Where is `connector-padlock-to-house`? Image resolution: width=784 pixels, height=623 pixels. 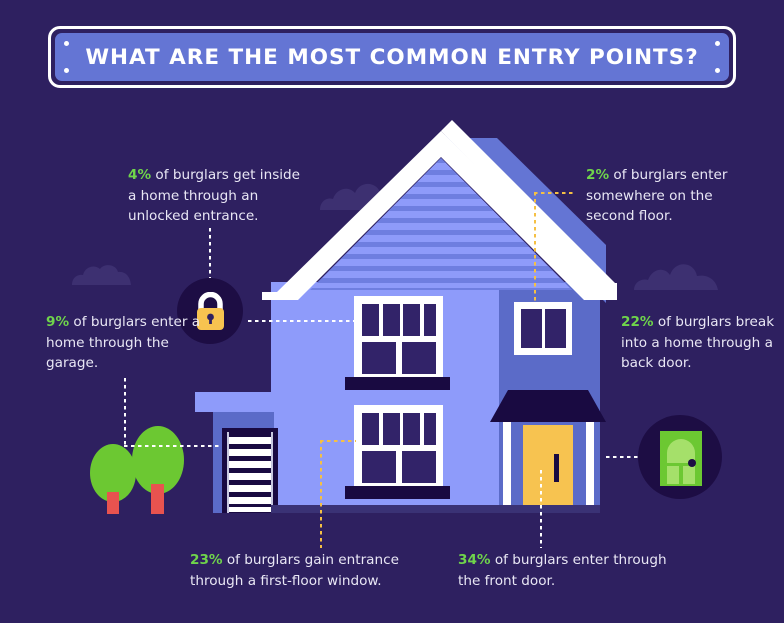
connector-padlock-to-house is located at coordinates (301, 321).